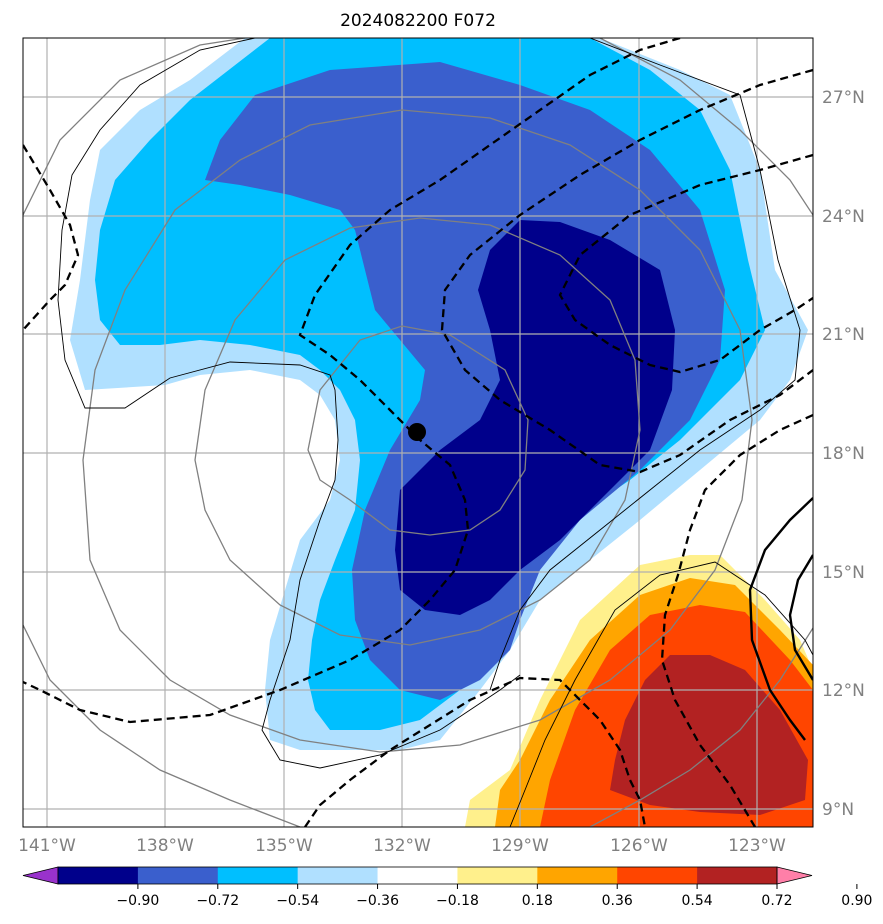  What do you see at coordinates (639, 846) in the screenshot?
I see `lon-tick-label: 126°W` at bounding box center [639, 846].